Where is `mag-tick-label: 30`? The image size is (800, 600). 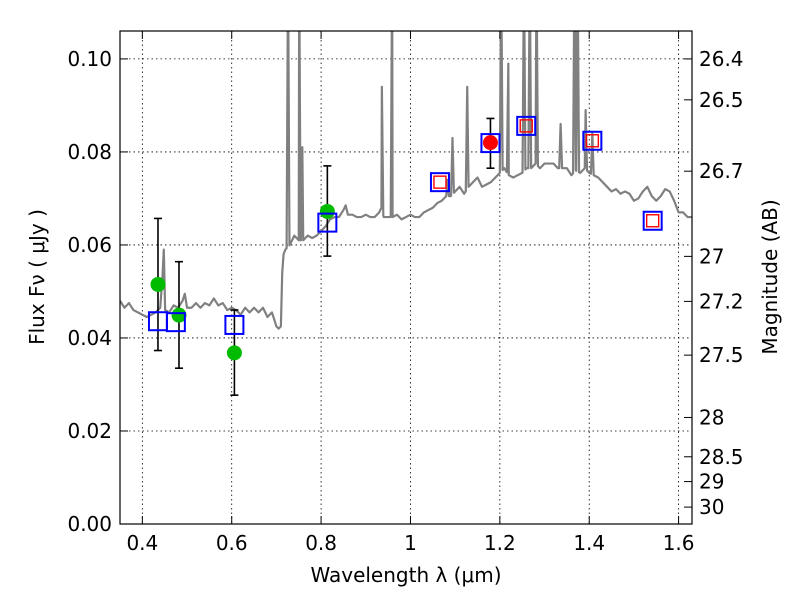 mag-tick-label: 30 is located at coordinates (711, 507).